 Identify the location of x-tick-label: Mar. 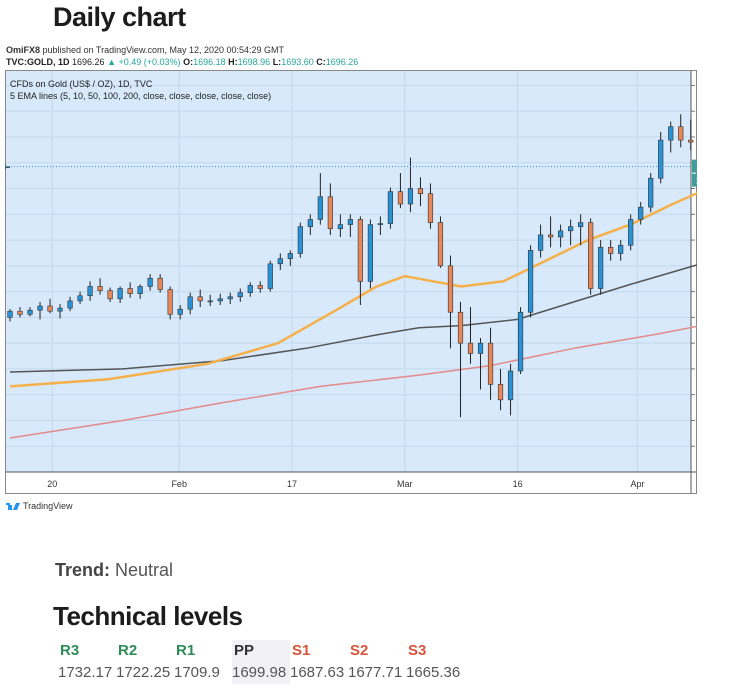
(405, 484).